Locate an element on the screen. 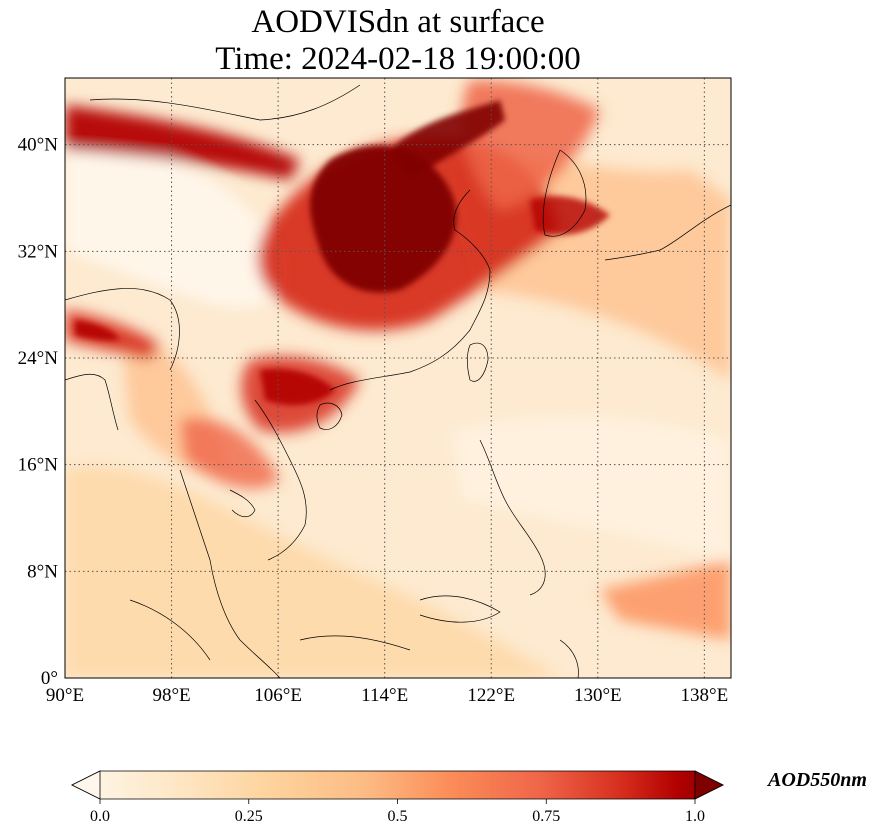 This screenshot has width=881, height=836. longitude-tick-labels: 90°E 98°E 106°E 114°E 122°E 130°E 138°E is located at coordinates (387, 695).